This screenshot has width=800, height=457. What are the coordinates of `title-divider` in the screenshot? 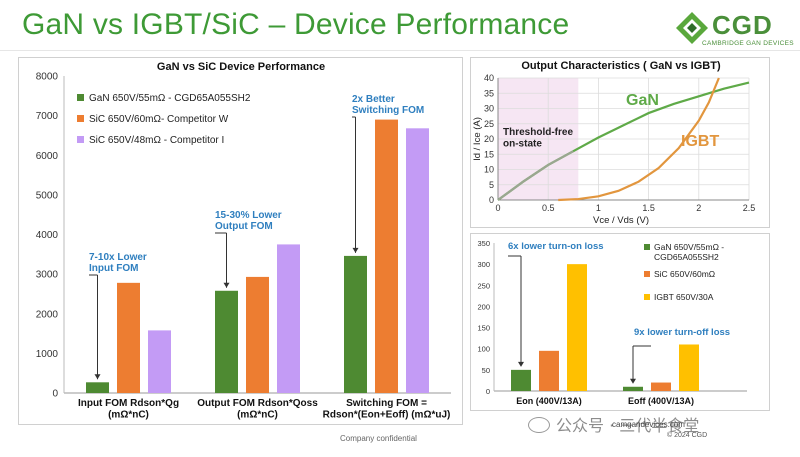 It's located at (400, 50).